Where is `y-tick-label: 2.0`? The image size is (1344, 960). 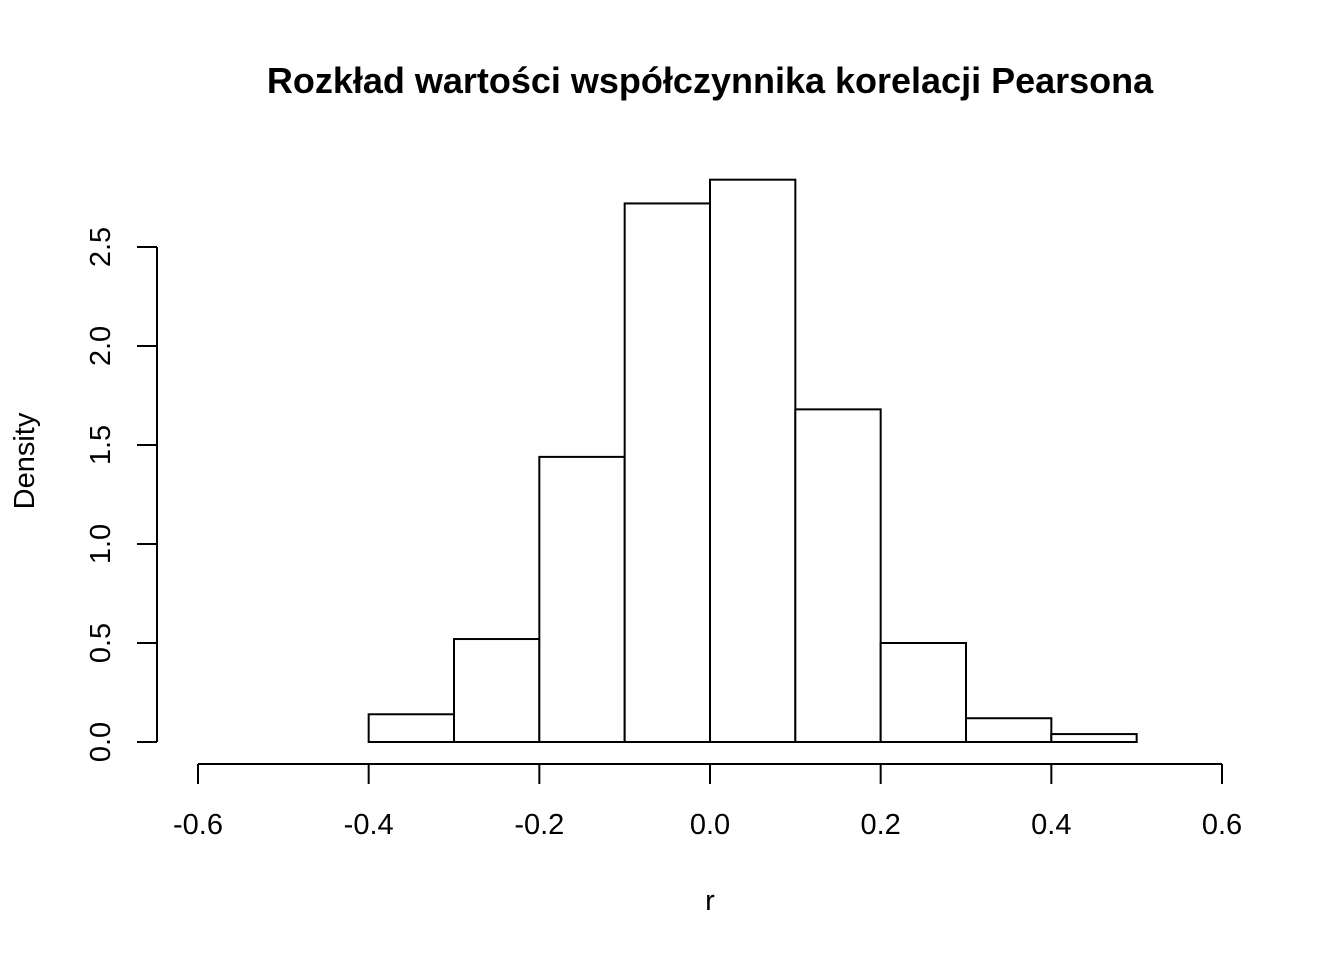
y-tick-label: 2.0 is located at coordinates (101, 346).